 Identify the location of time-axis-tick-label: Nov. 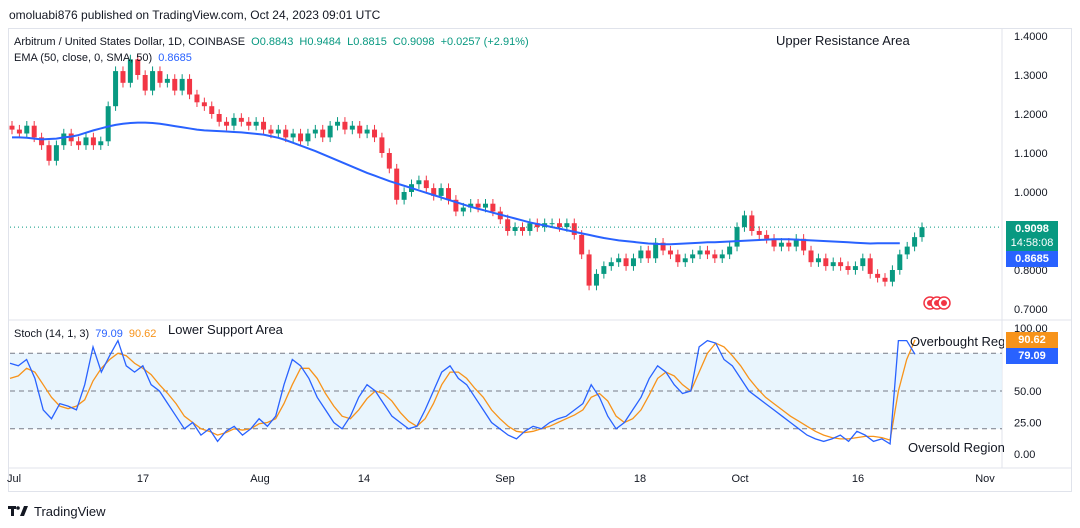
(985, 479).